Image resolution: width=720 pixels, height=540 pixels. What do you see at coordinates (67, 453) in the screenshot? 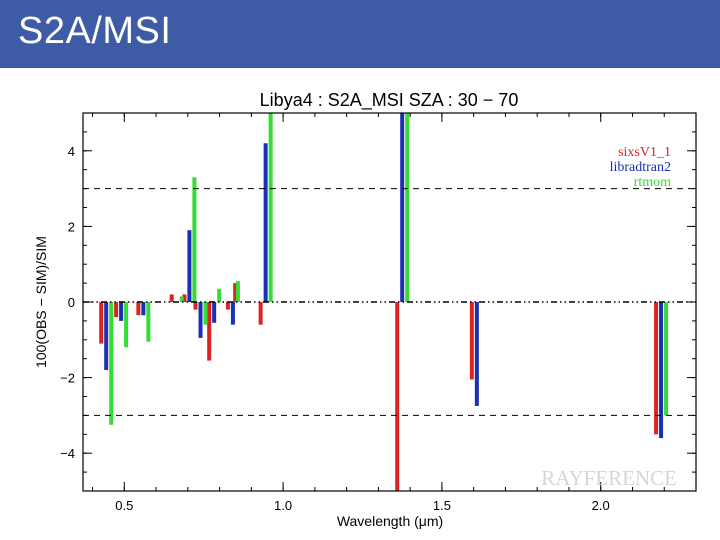
I see `y-tick-label: −4` at bounding box center [67, 453].